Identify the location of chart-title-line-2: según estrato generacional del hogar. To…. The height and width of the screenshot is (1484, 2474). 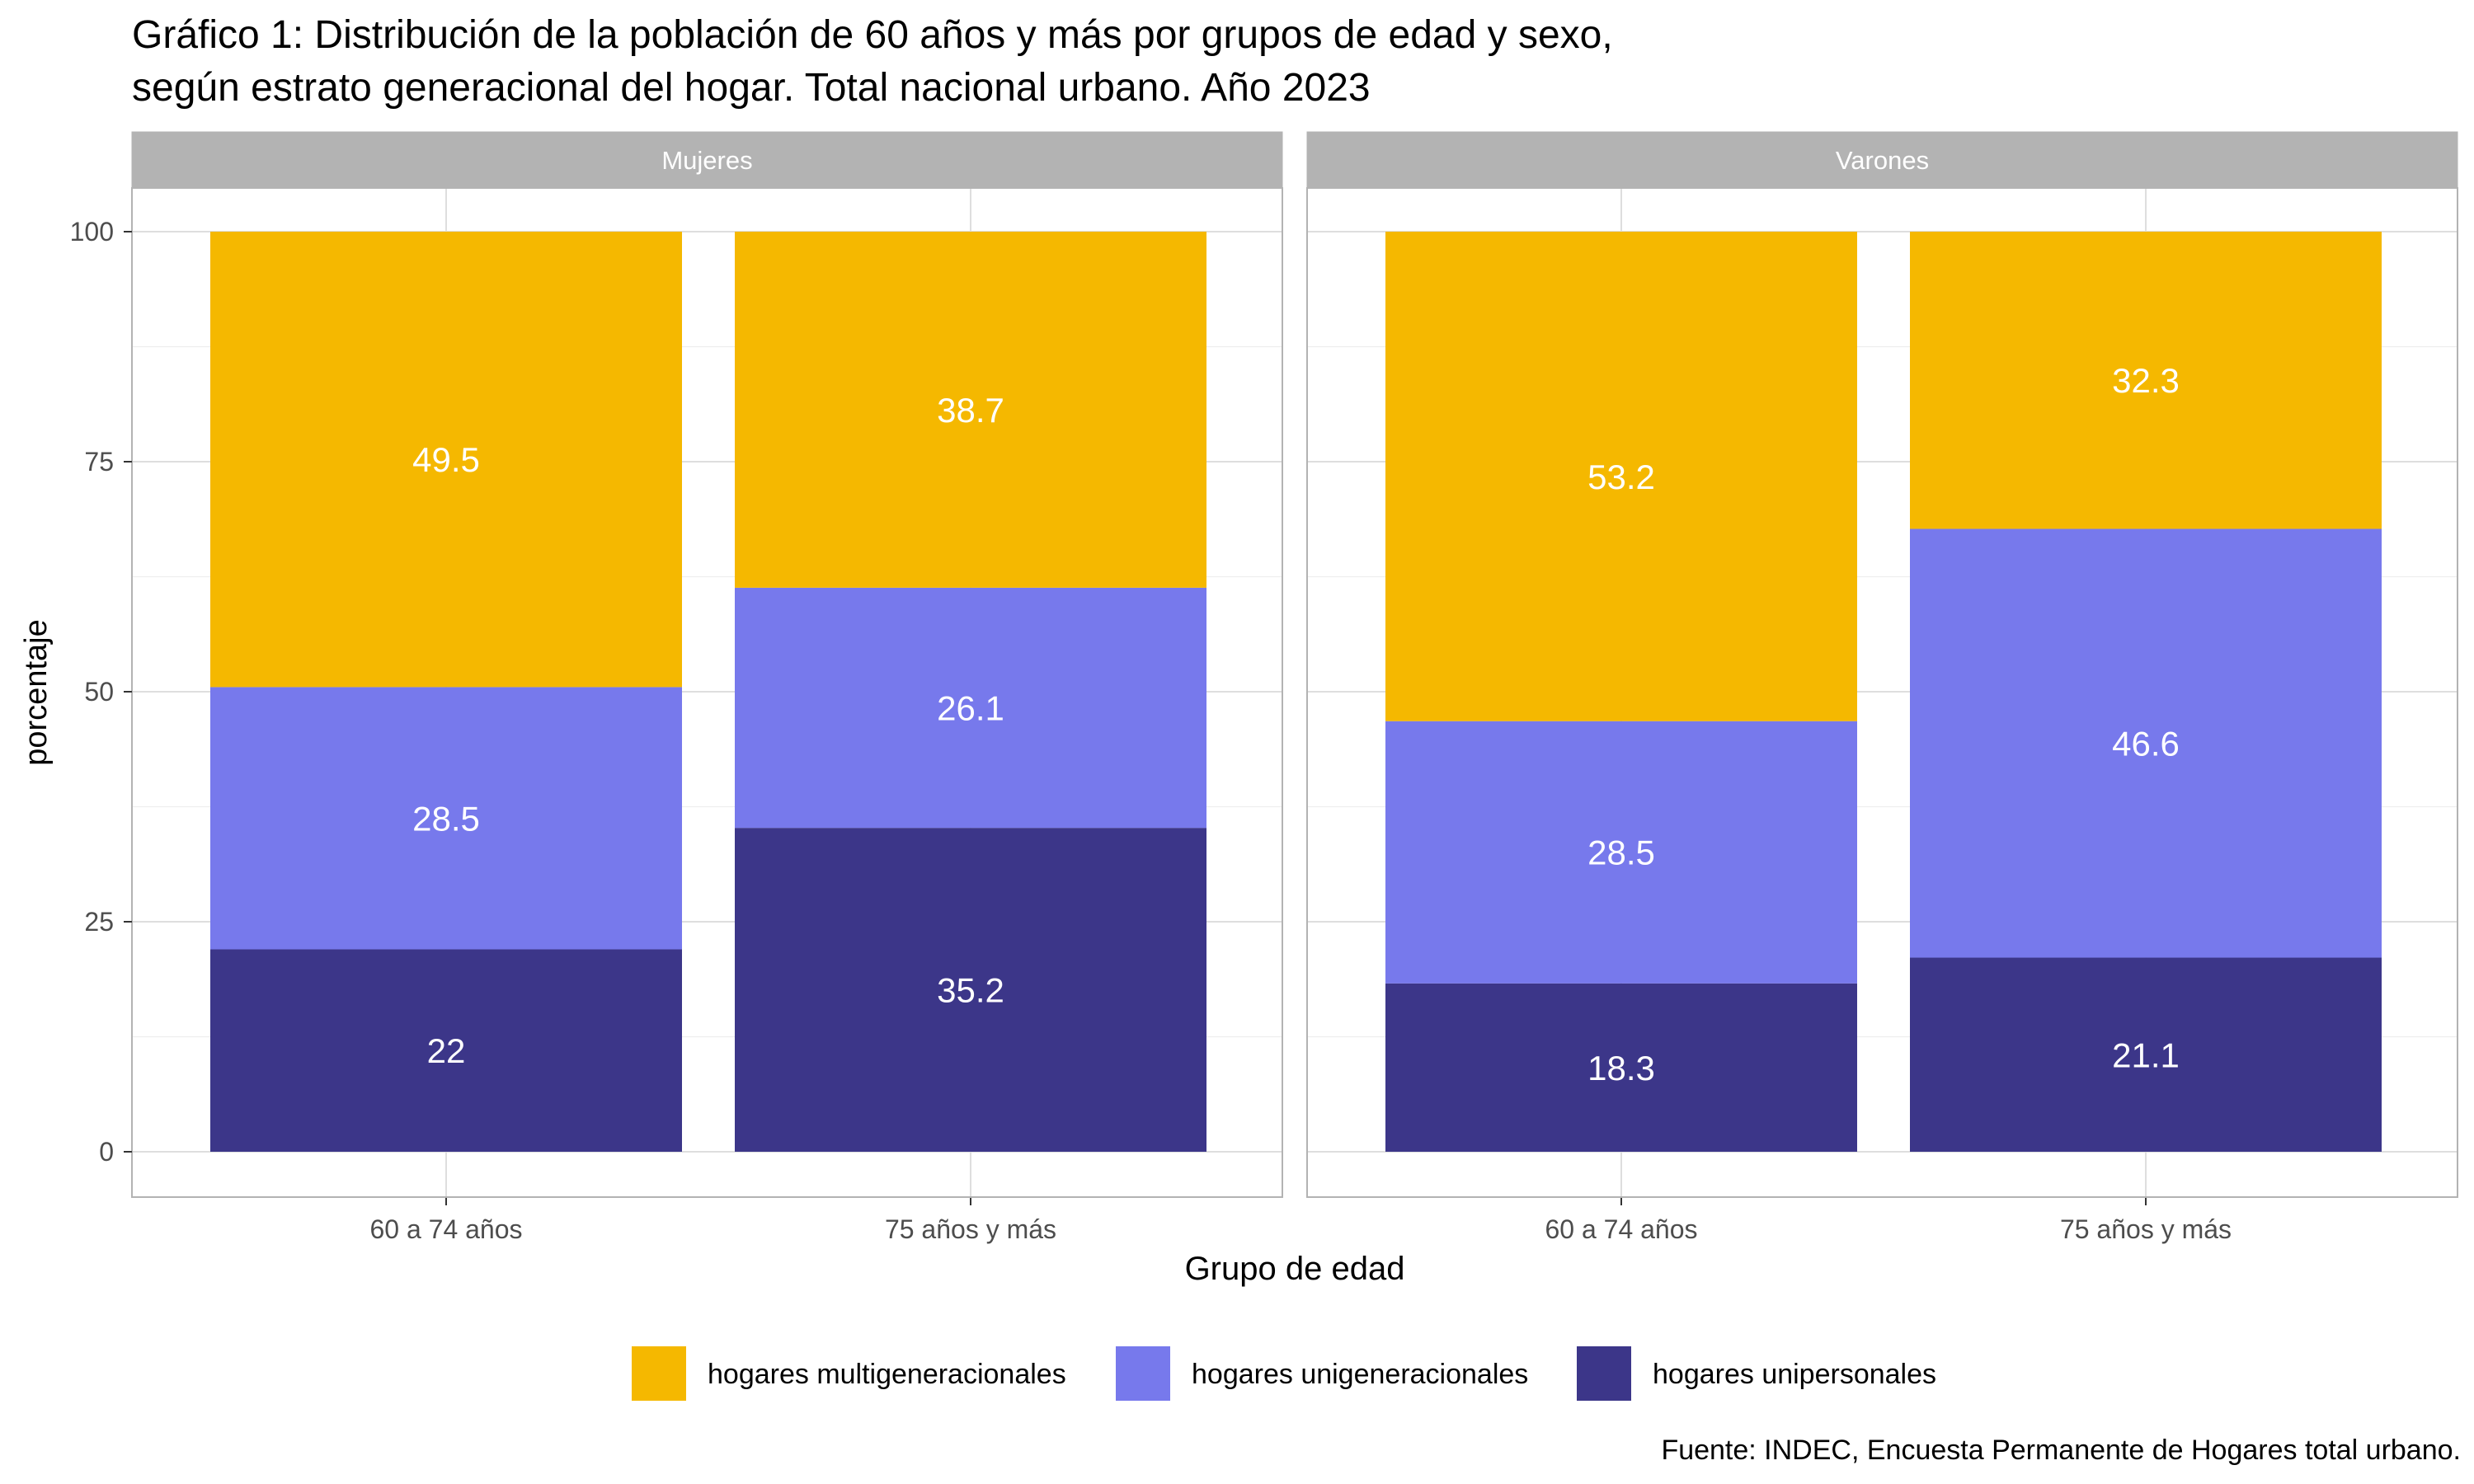
(751, 88).